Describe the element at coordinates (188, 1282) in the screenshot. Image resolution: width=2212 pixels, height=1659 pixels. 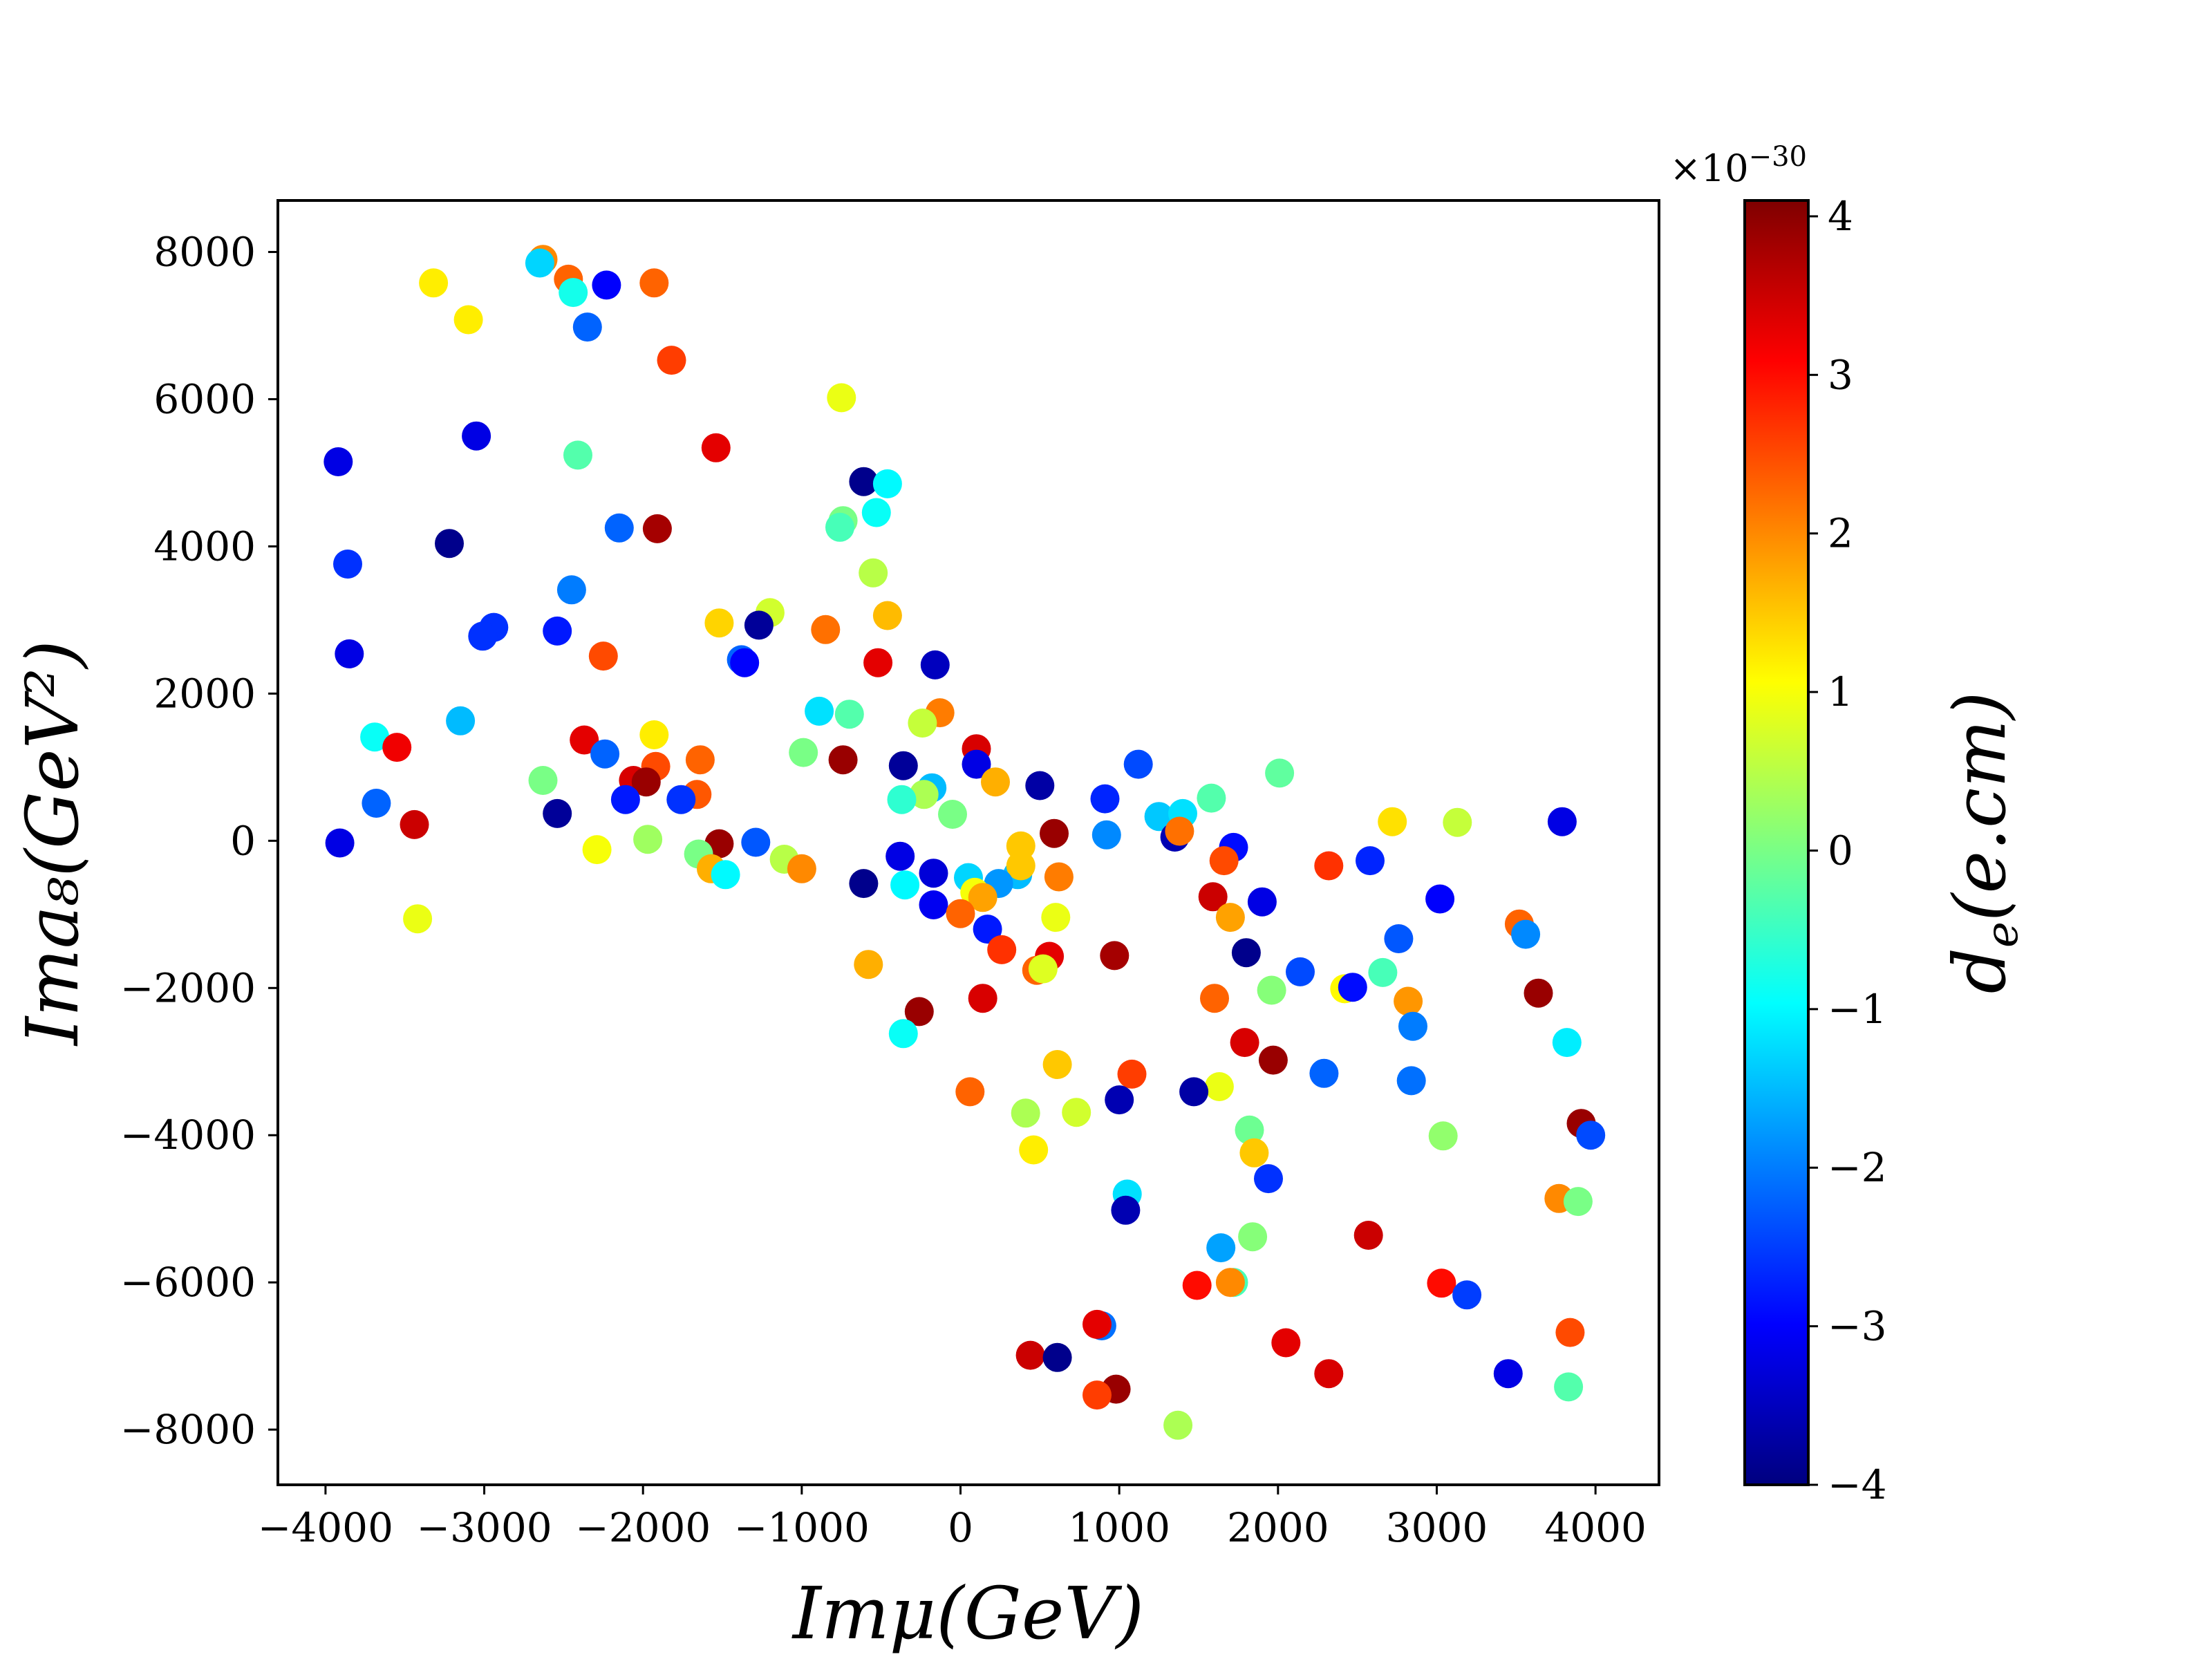
I see `y-tick-label: −6000` at that location.